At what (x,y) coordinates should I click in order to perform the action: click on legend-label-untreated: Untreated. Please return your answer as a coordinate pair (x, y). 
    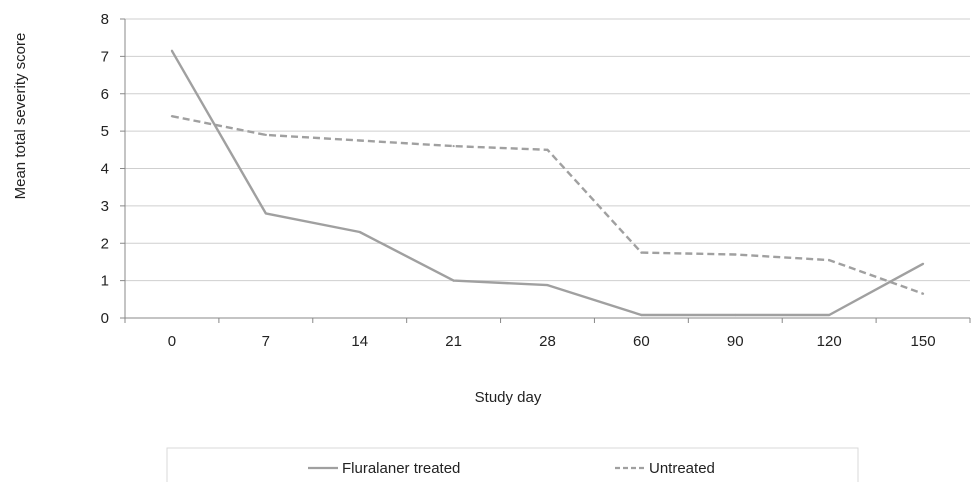
    Looking at the image, I should click on (682, 468).